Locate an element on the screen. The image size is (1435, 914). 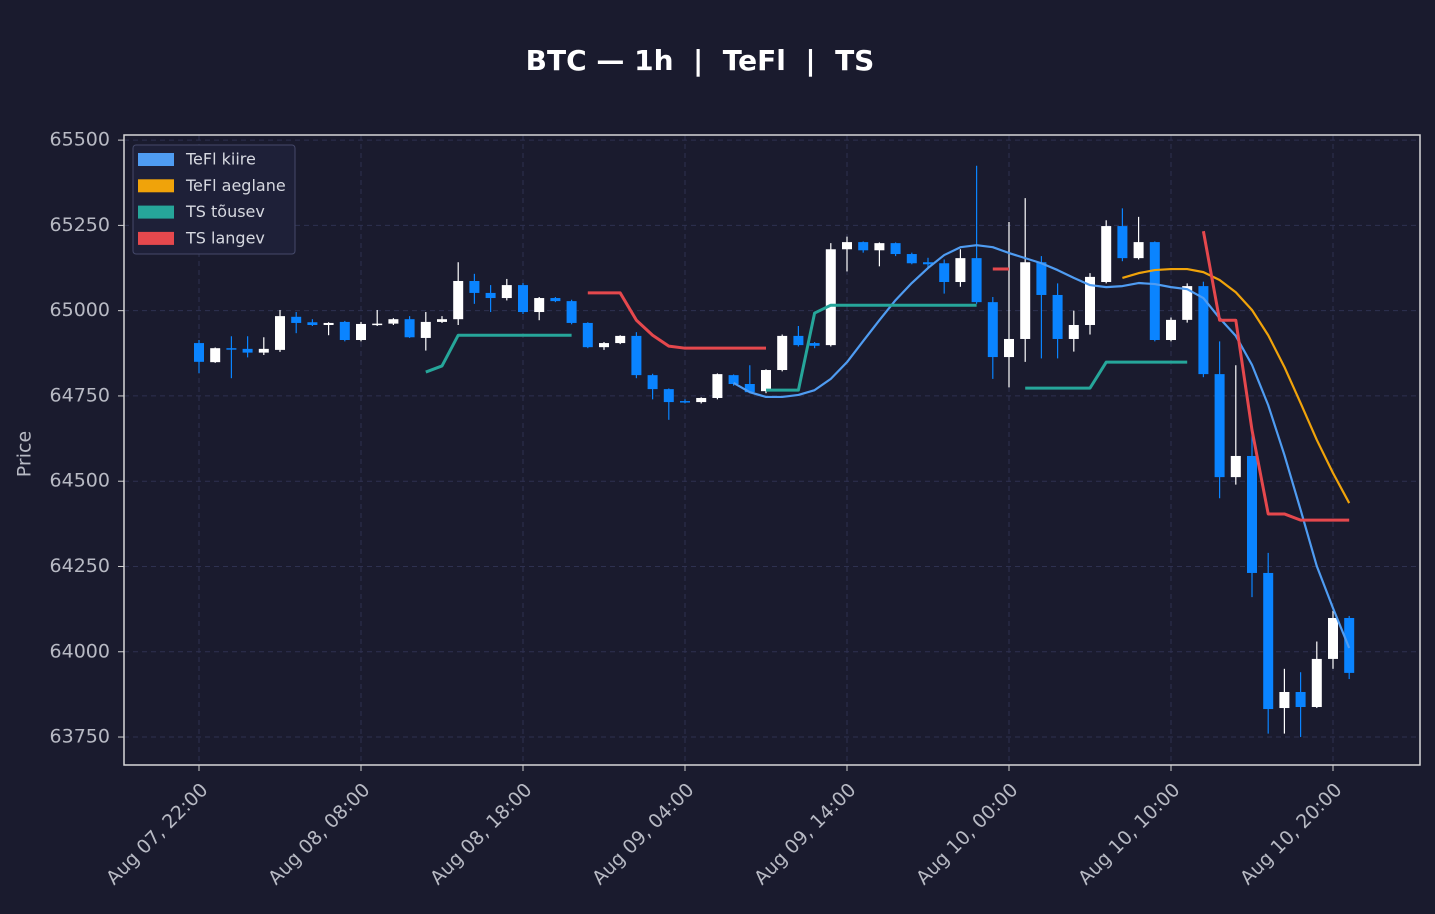
legend-label: TS tõusev is located at coordinates (225, 211).